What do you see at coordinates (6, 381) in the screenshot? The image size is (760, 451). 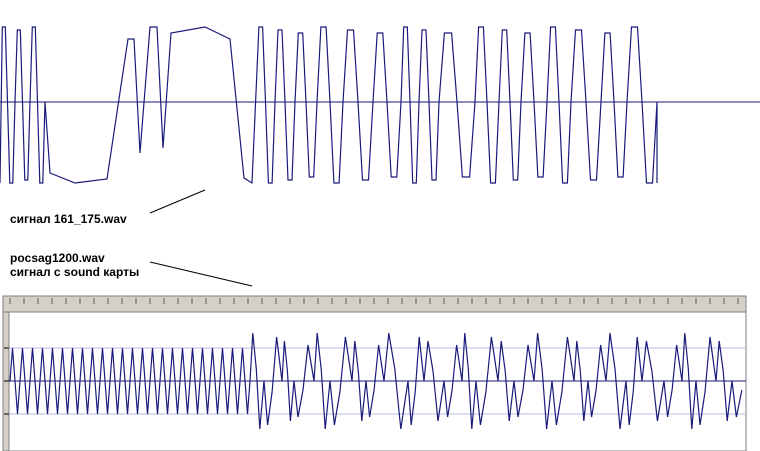 I see `amplitude-ticks` at bounding box center [6, 381].